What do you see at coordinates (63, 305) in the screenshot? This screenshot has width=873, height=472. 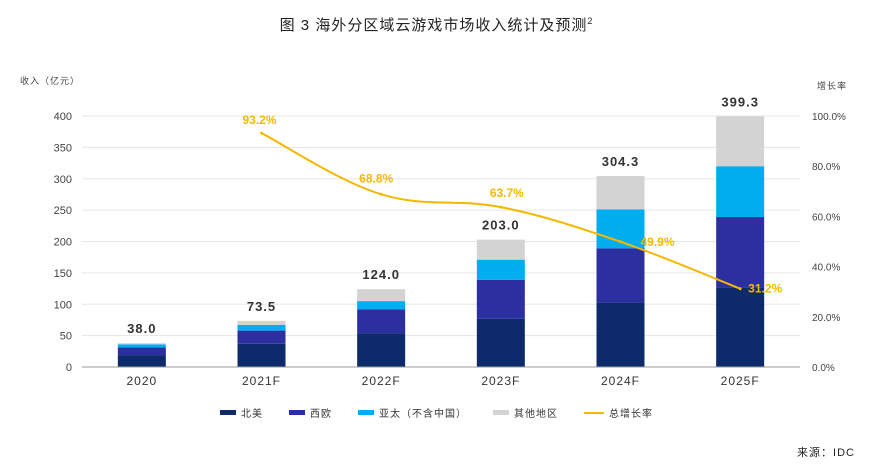 I see `y-tick-label: 100` at bounding box center [63, 305].